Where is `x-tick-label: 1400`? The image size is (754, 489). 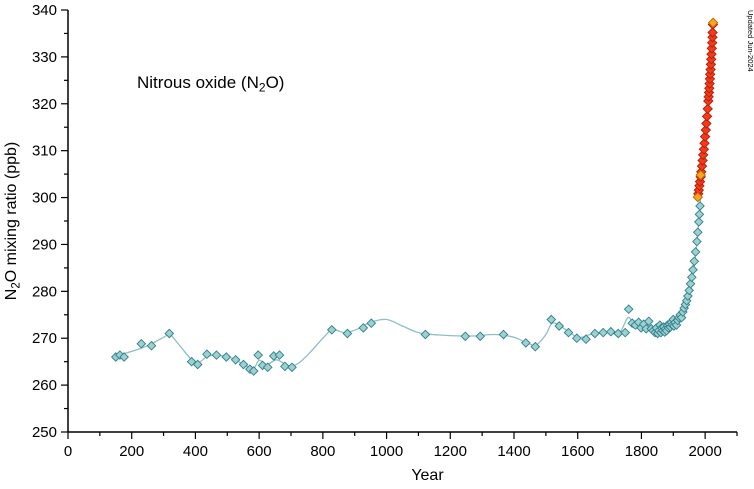
x-tick-label: 1400 is located at coordinates (513, 451).